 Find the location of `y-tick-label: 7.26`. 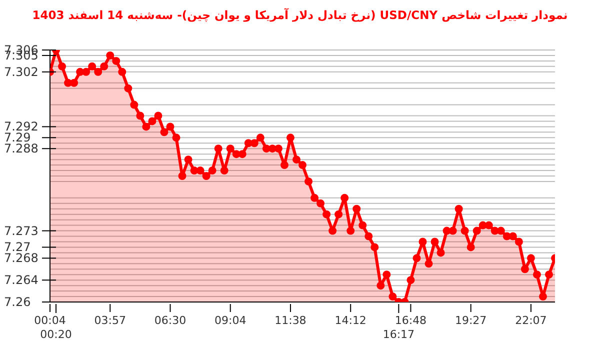

y-tick-label: 7.26 is located at coordinates (17, 302).